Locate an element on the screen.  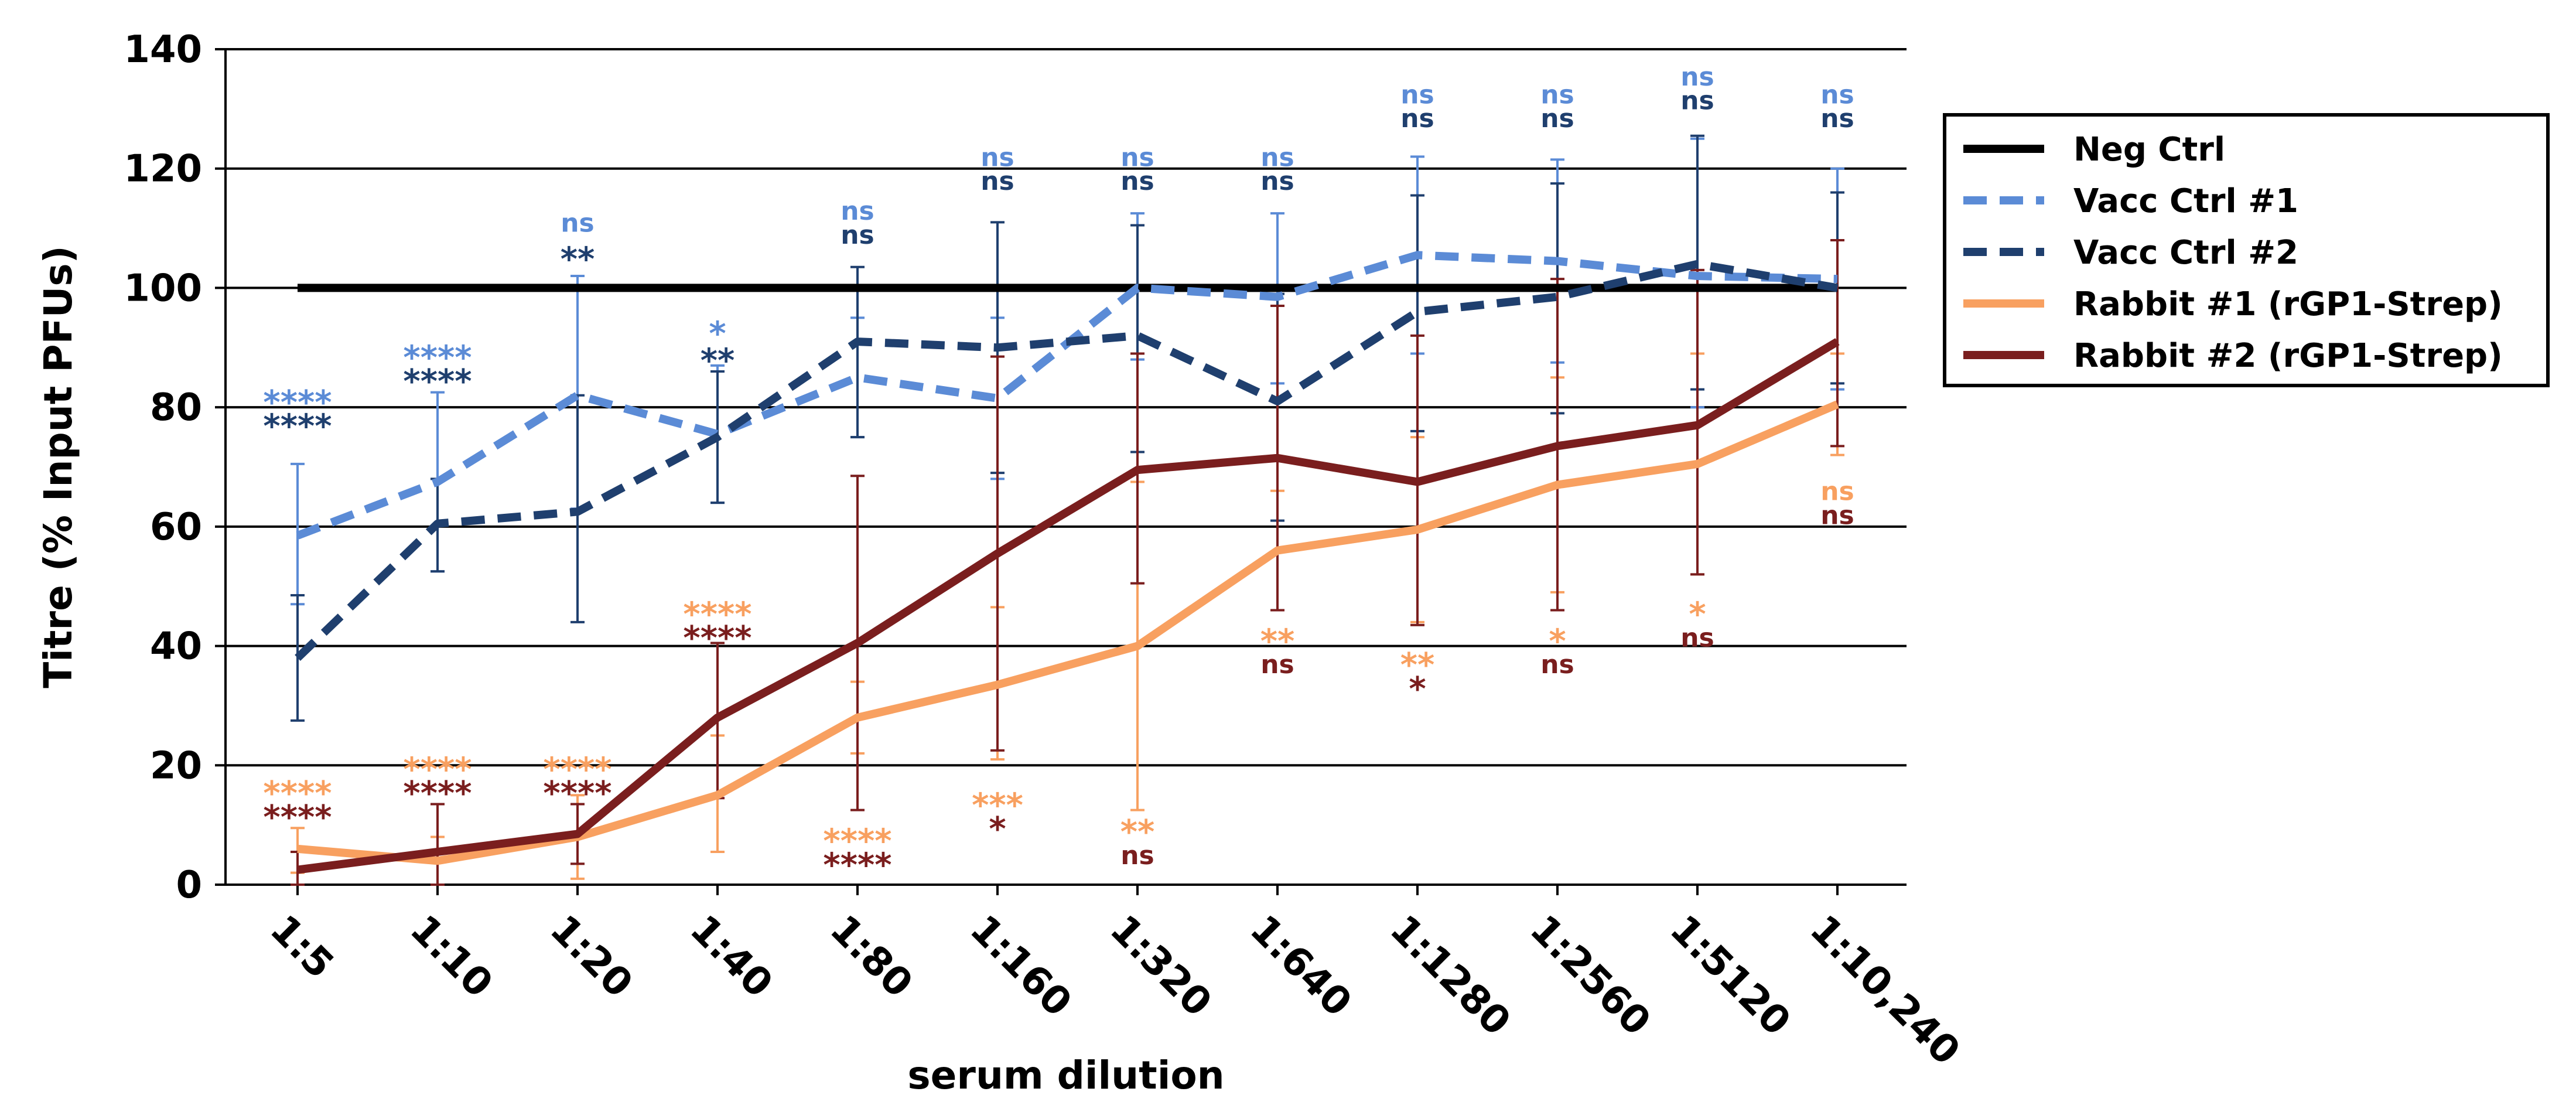
x-tick-label: 1:5120 is located at coordinates (1731, 975).